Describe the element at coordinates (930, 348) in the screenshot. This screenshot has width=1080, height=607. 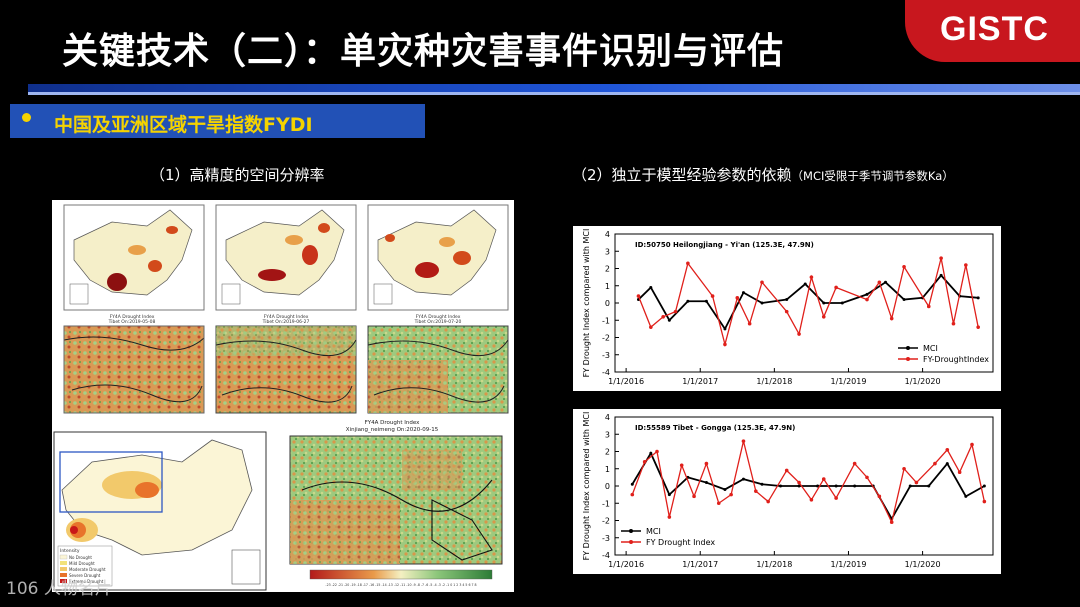
I see `legend-label: MCI` at that location.